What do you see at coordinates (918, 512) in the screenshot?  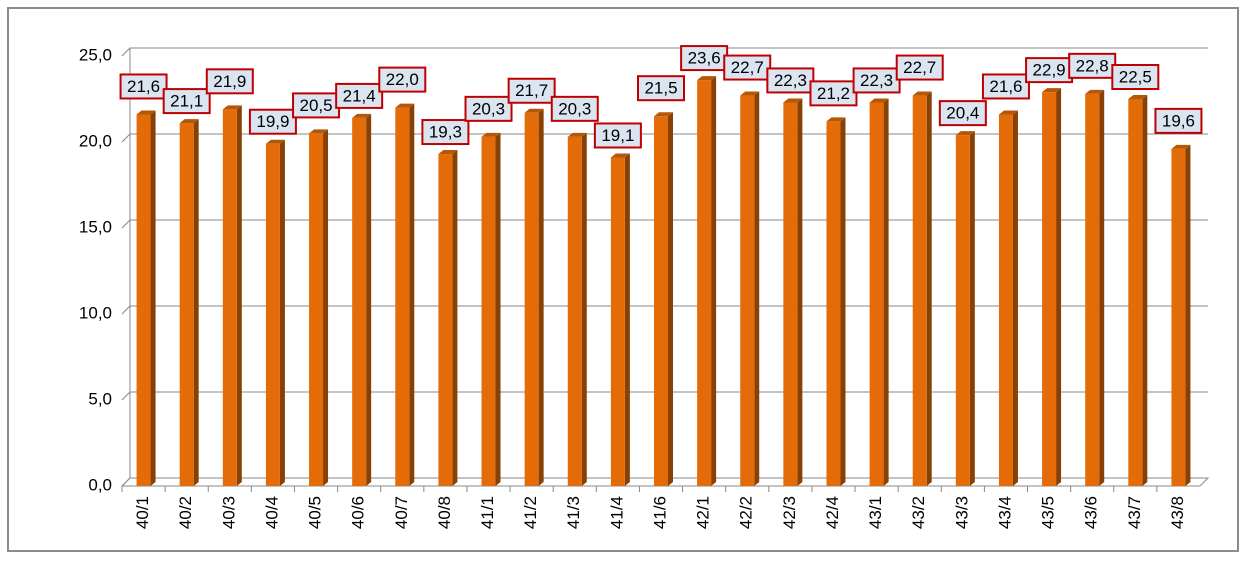 I see `x-tick-label: 43/2` at bounding box center [918, 512].